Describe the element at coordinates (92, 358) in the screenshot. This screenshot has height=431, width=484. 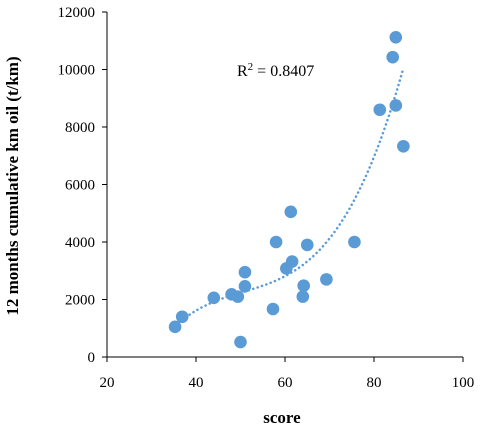
I see `y-tick-label: 0` at that location.